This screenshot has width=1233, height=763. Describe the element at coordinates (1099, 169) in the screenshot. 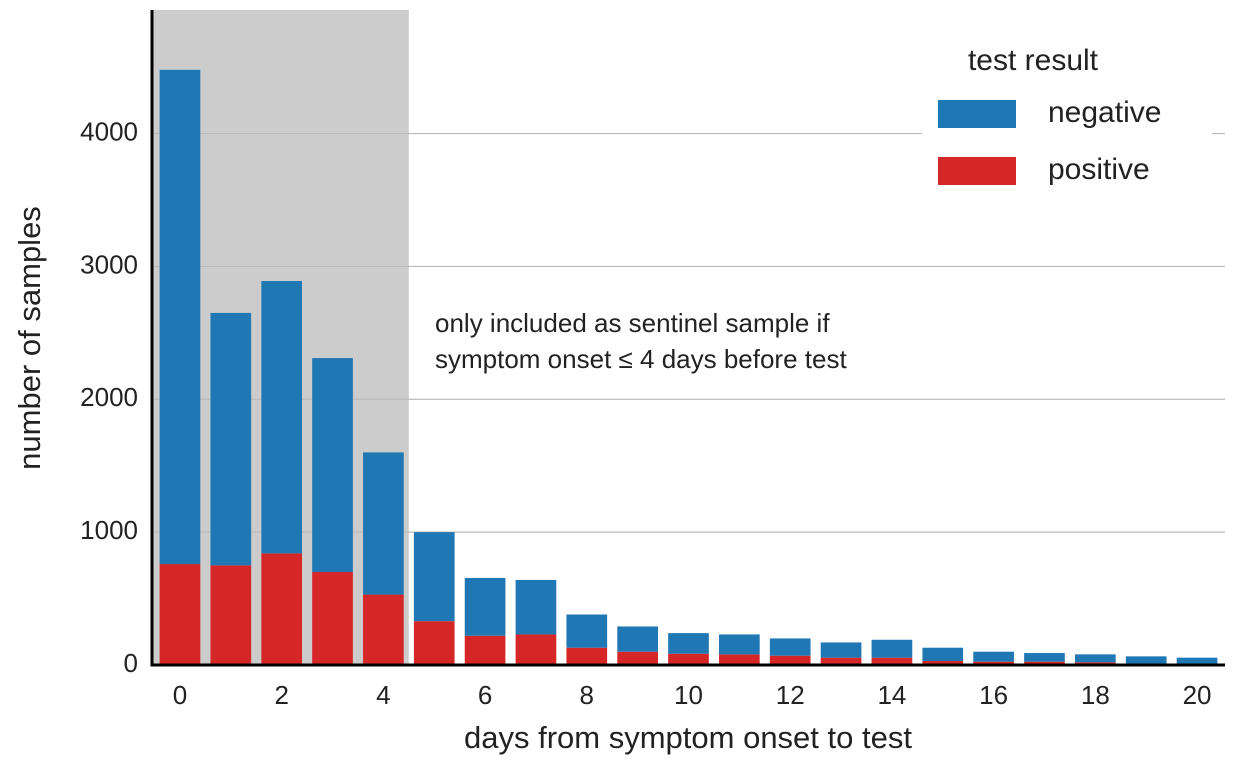

I see `legend-label: positive` at that location.